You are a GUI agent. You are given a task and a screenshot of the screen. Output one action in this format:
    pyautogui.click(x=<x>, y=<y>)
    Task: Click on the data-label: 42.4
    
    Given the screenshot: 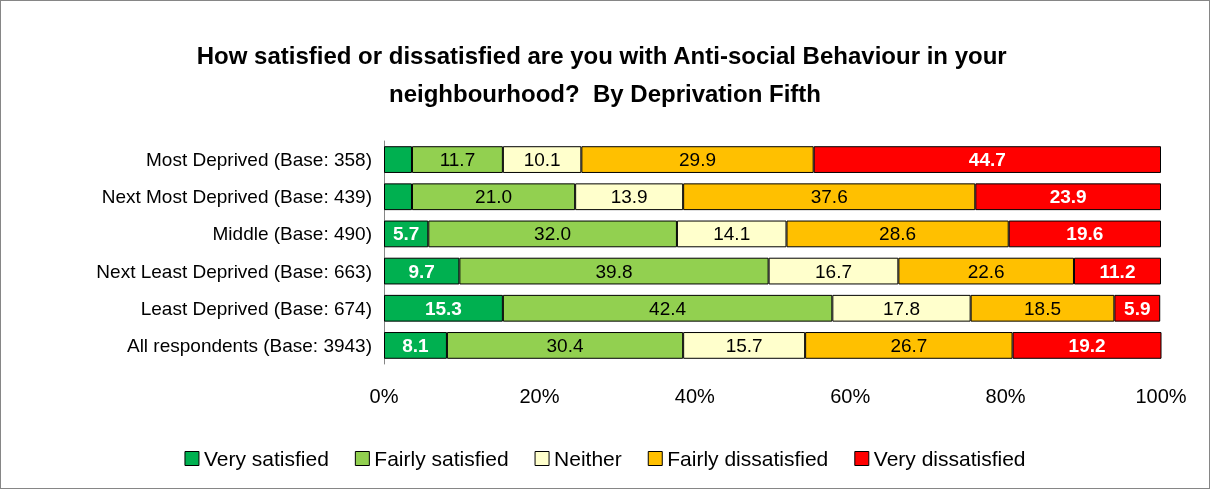 What is the action you would take?
    pyautogui.click(x=668, y=308)
    